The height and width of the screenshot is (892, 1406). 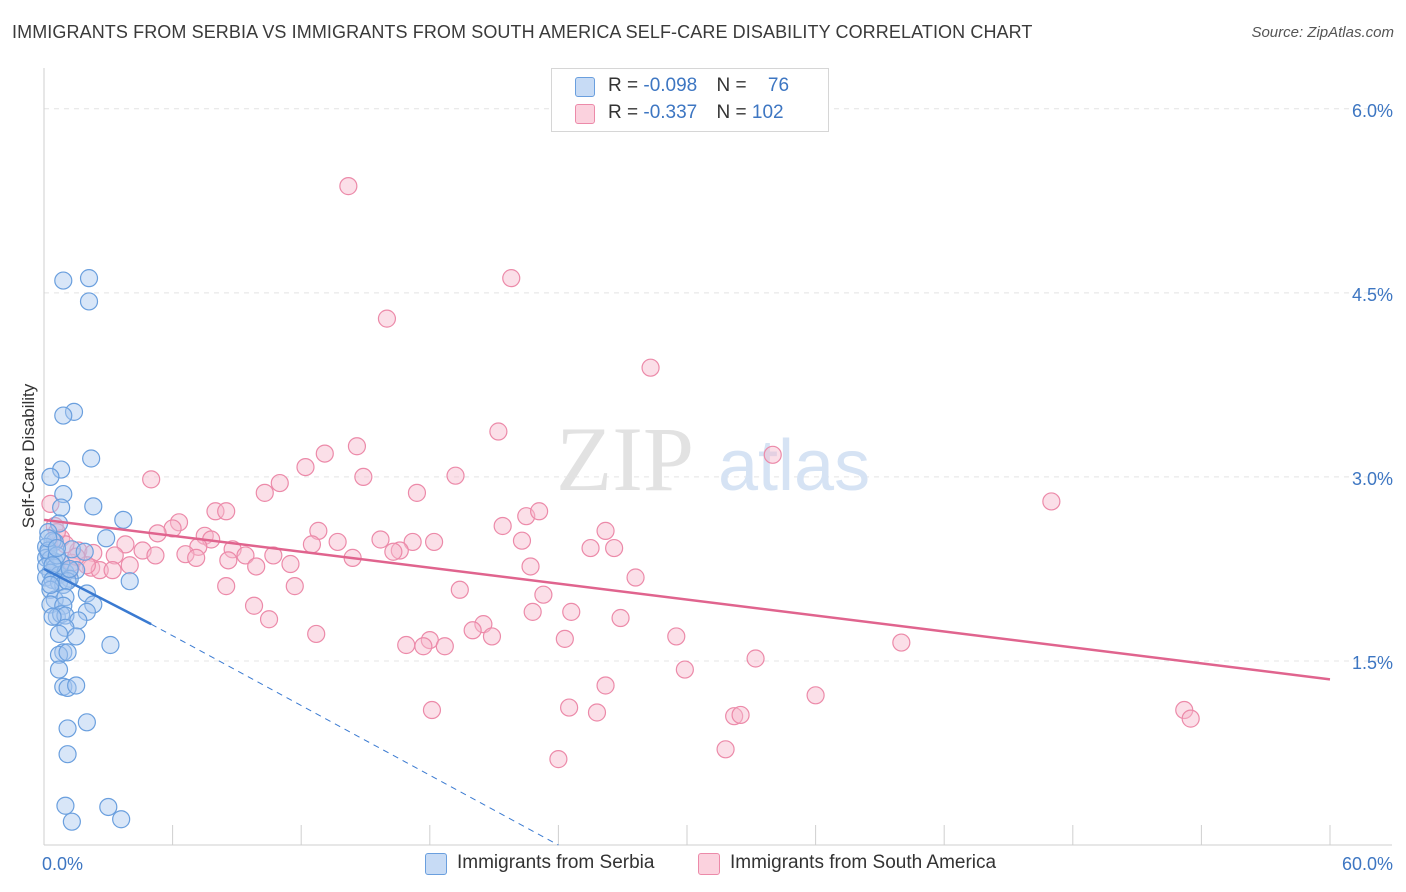 I want to click on x-tick-label-right: 60.0%, so click(x=1367, y=864).